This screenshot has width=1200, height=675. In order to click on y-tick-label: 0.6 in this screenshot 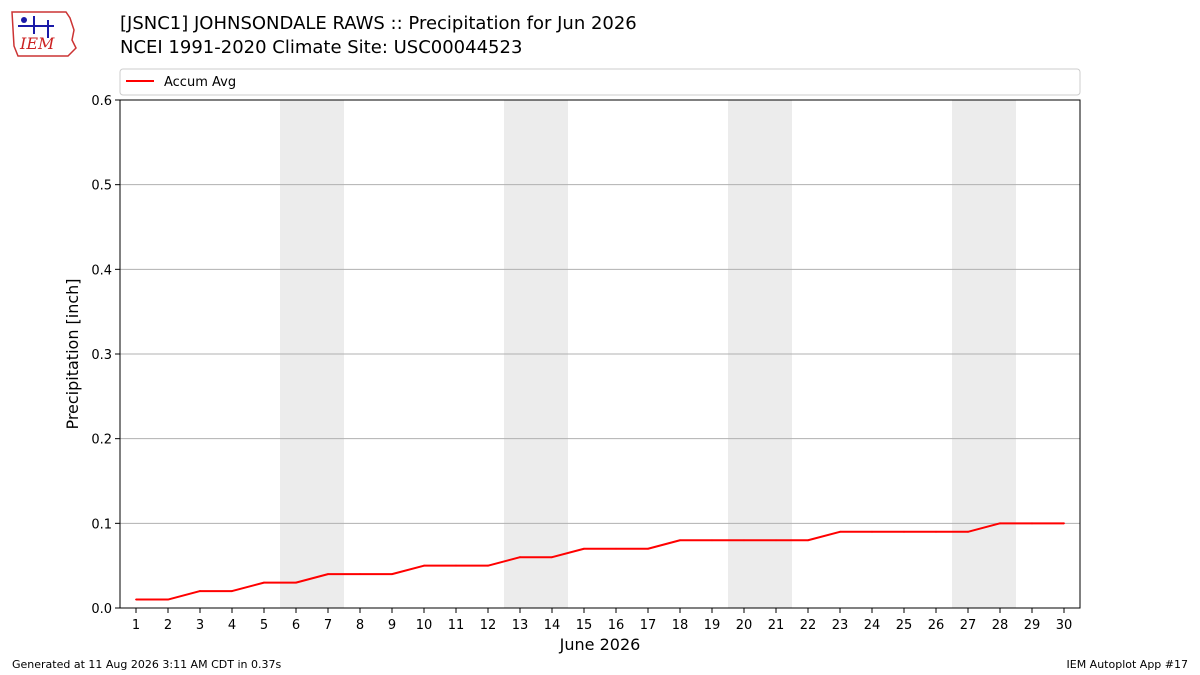, I will do `click(101, 101)`.